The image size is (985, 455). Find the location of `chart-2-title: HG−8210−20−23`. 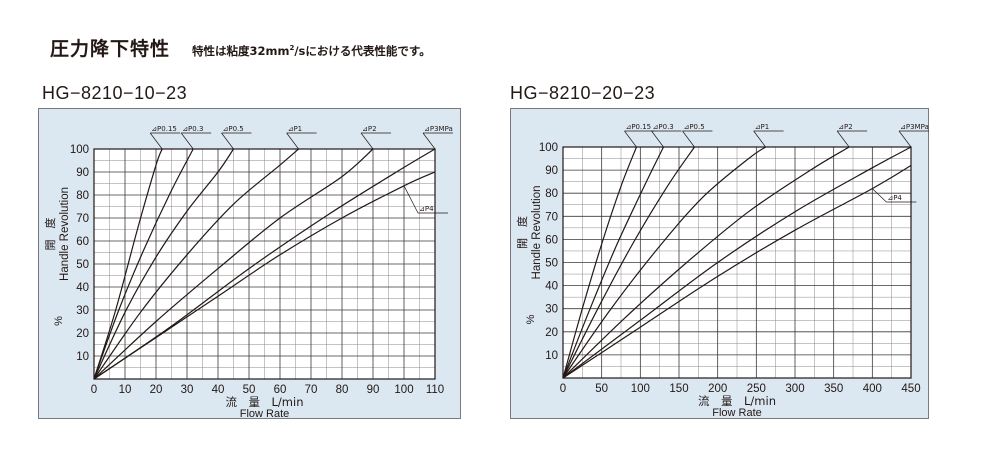

chart-2-title: HG−8210−20−23 is located at coordinates (583, 93).